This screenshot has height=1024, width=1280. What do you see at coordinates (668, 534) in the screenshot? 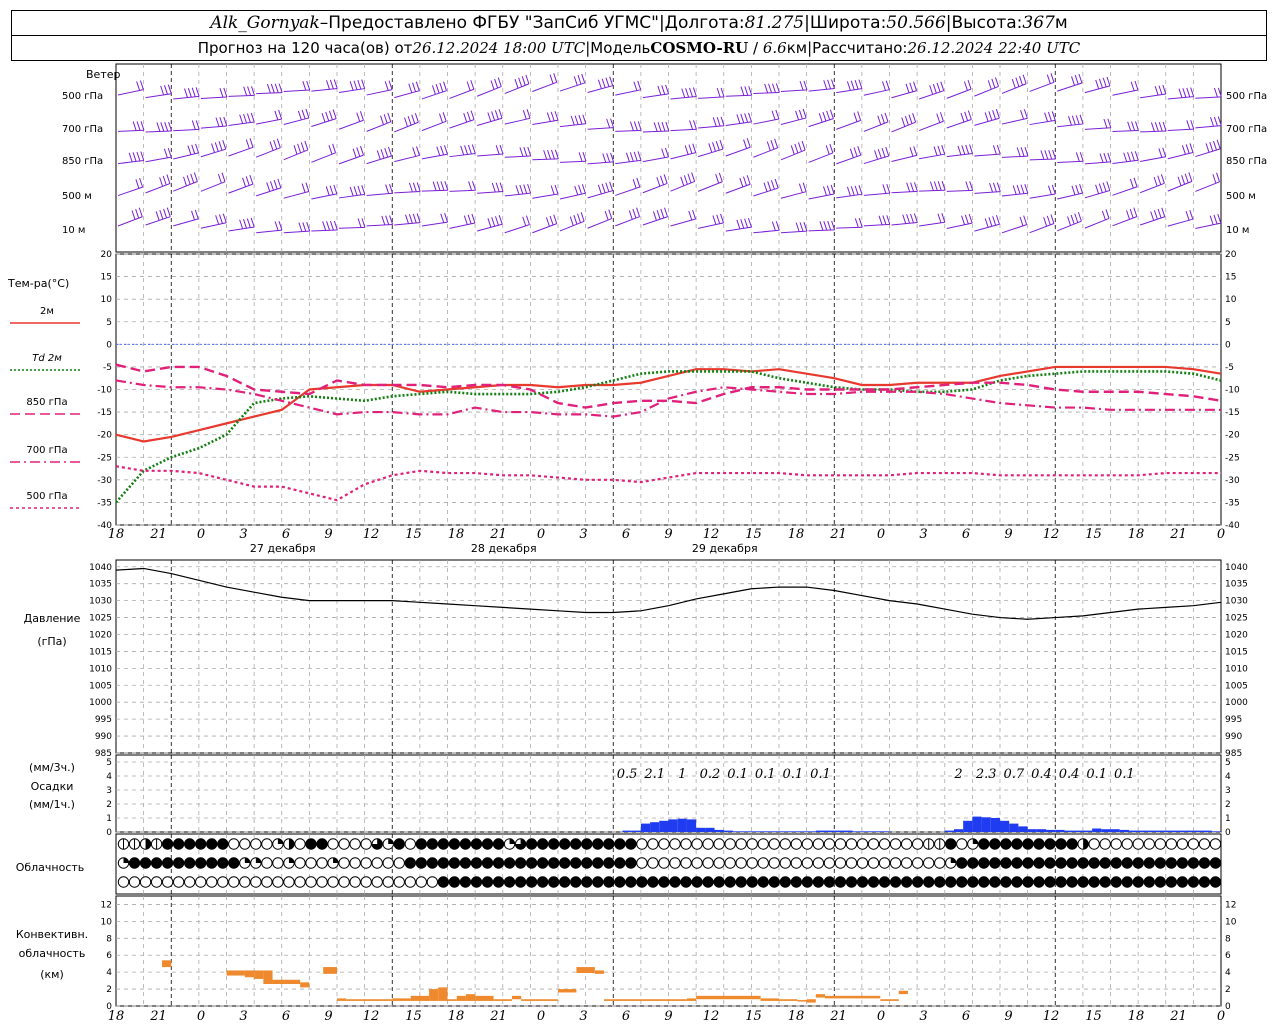
I see `temp-x-tick: 9` at bounding box center [668, 534].